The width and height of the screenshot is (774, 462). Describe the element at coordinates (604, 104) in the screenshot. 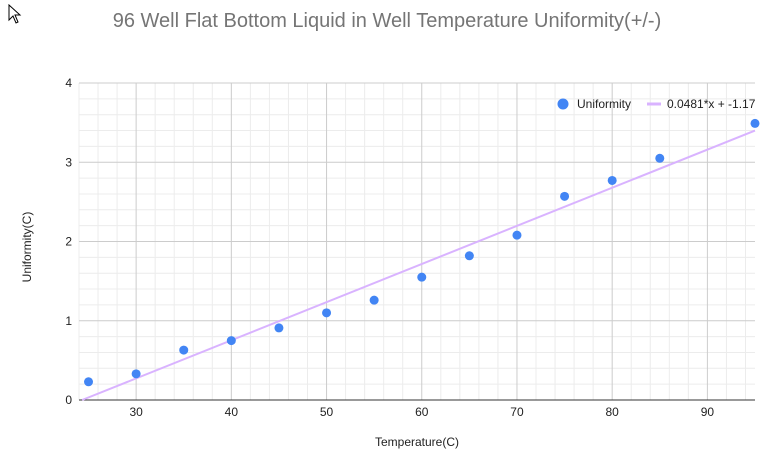

I see `legend-label-uniformity: Uniformity` at that location.